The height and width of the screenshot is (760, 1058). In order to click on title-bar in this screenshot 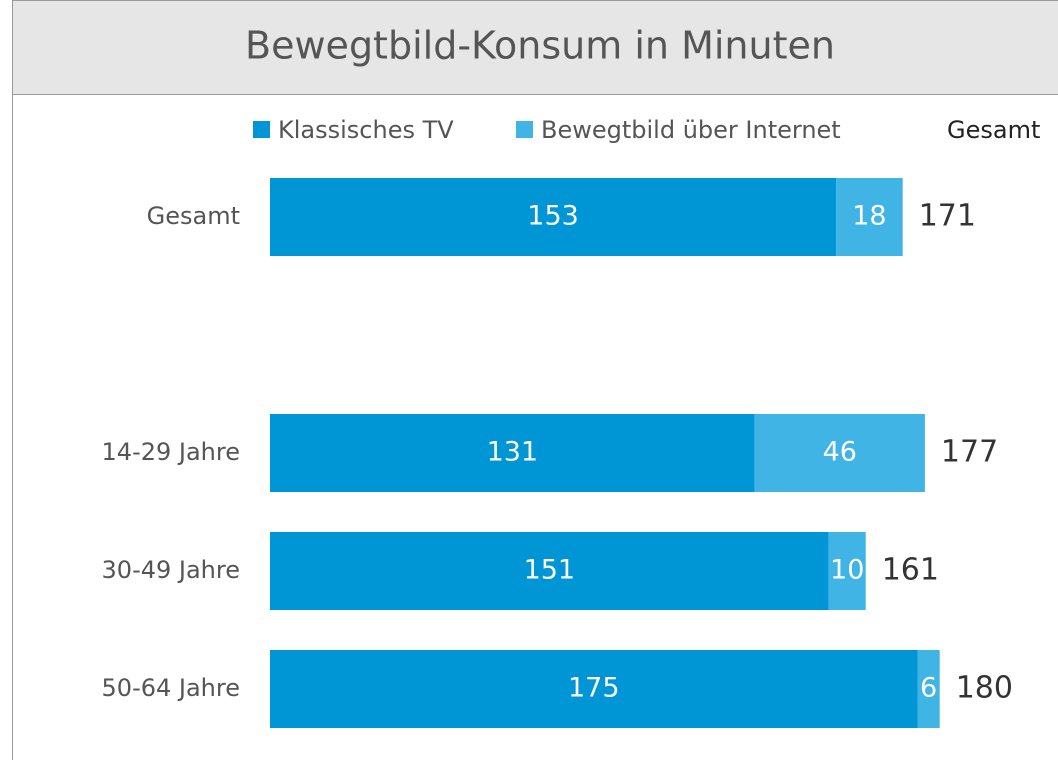, I will do `click(535, 47)`.